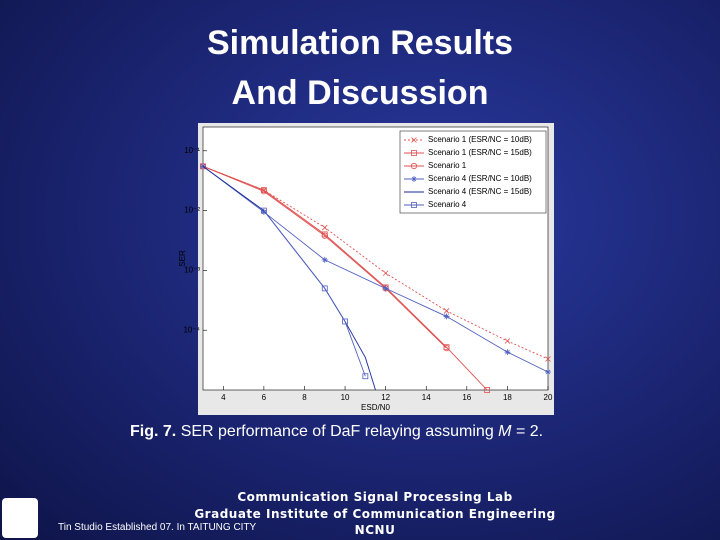  Describe the element at coordinates (466, 397) in the screenshot. I see `x-tick-label: 16` at that location.